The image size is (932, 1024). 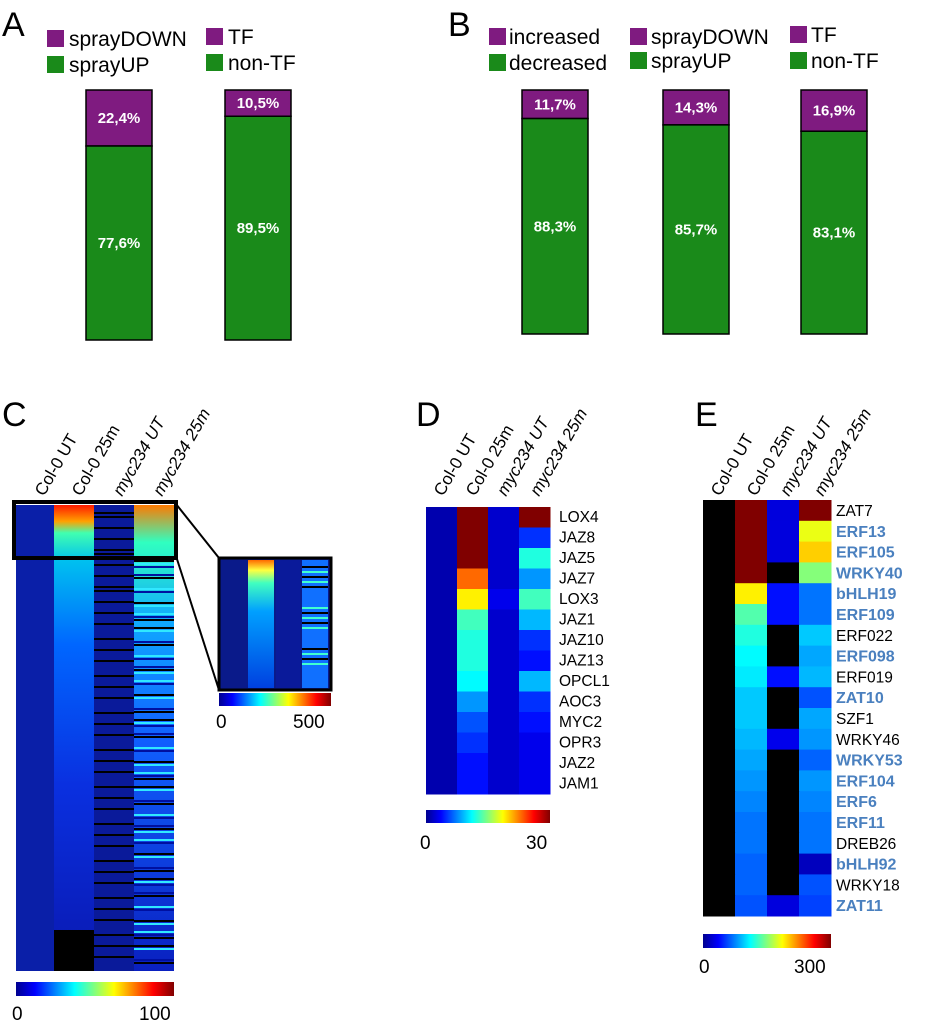 I want to click on bar-b-3-bottom, so click(x=834, y=232).